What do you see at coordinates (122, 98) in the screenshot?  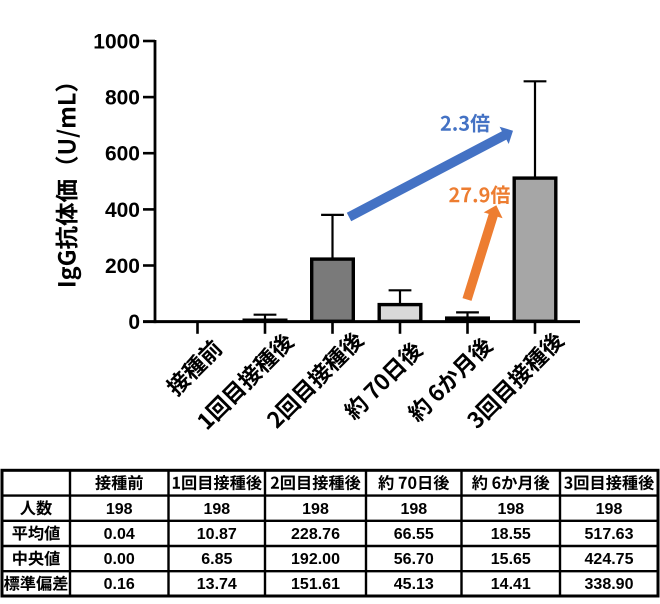 I see `svg-text: 800` at bounding box center [122, 98].